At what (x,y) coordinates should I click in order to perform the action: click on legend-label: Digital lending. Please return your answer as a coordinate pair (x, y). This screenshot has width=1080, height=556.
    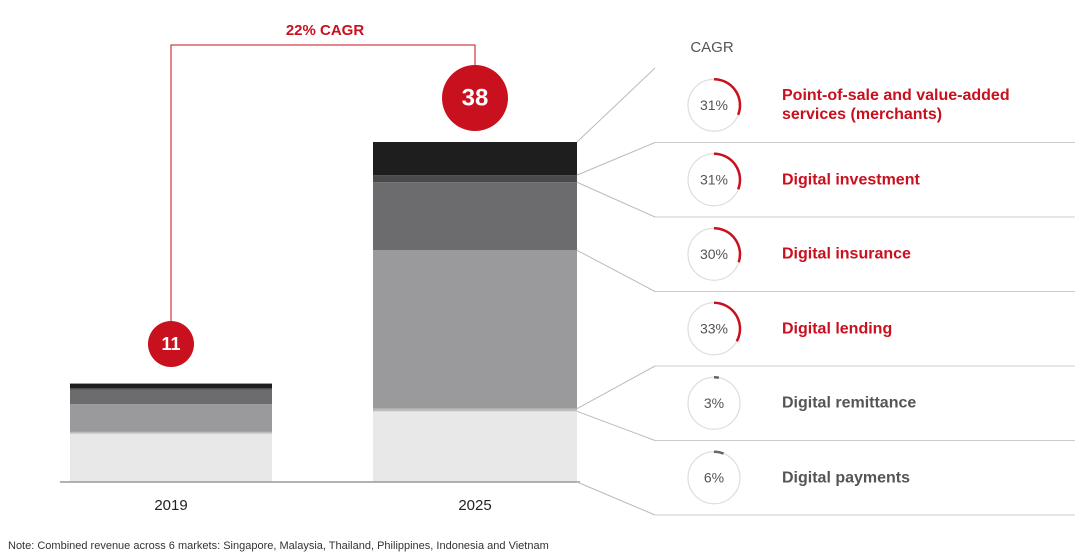
    Looking at the image, I should click on (837, 329).